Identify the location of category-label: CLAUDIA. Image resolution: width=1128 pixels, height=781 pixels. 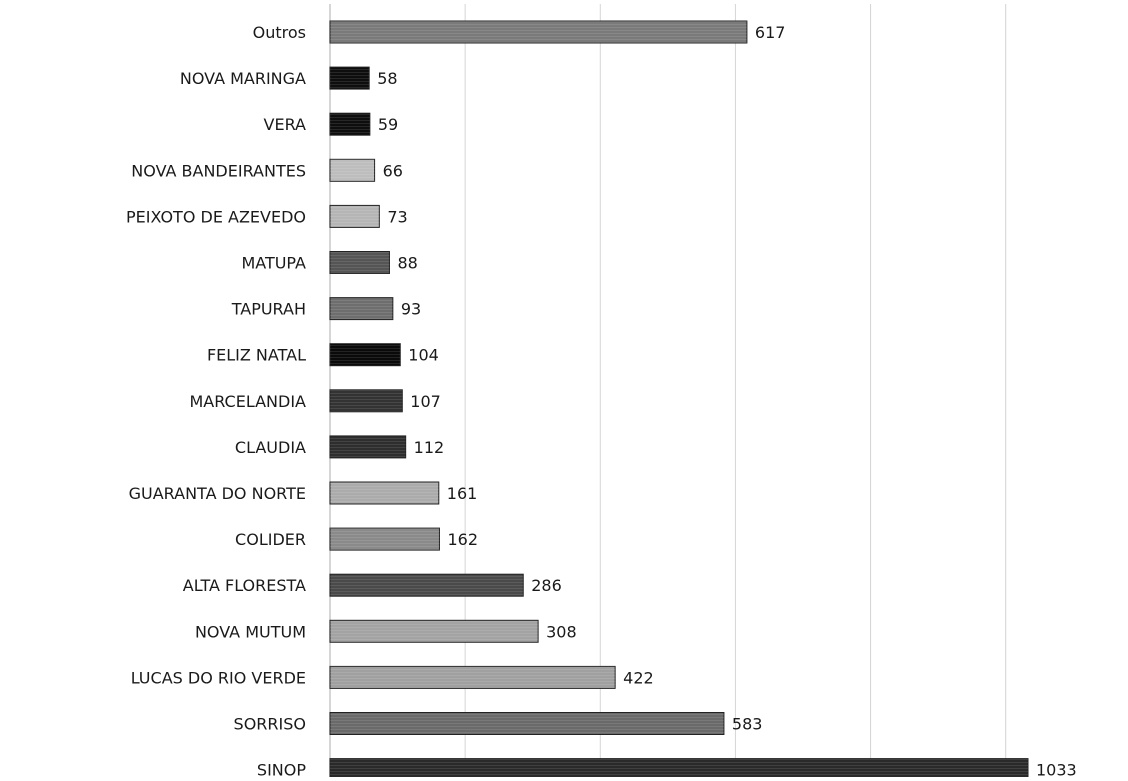
(270, 447).